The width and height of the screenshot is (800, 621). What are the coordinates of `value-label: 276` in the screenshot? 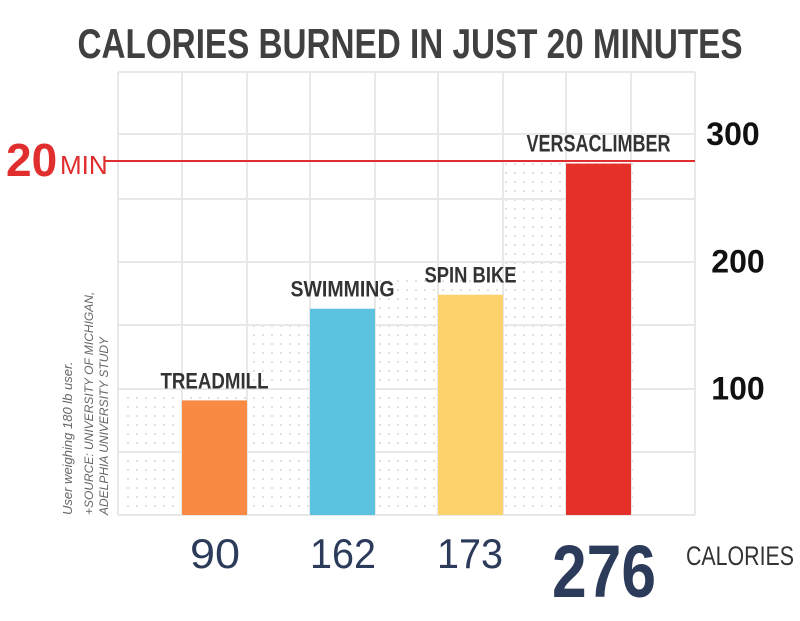 It's located at (604, 571).